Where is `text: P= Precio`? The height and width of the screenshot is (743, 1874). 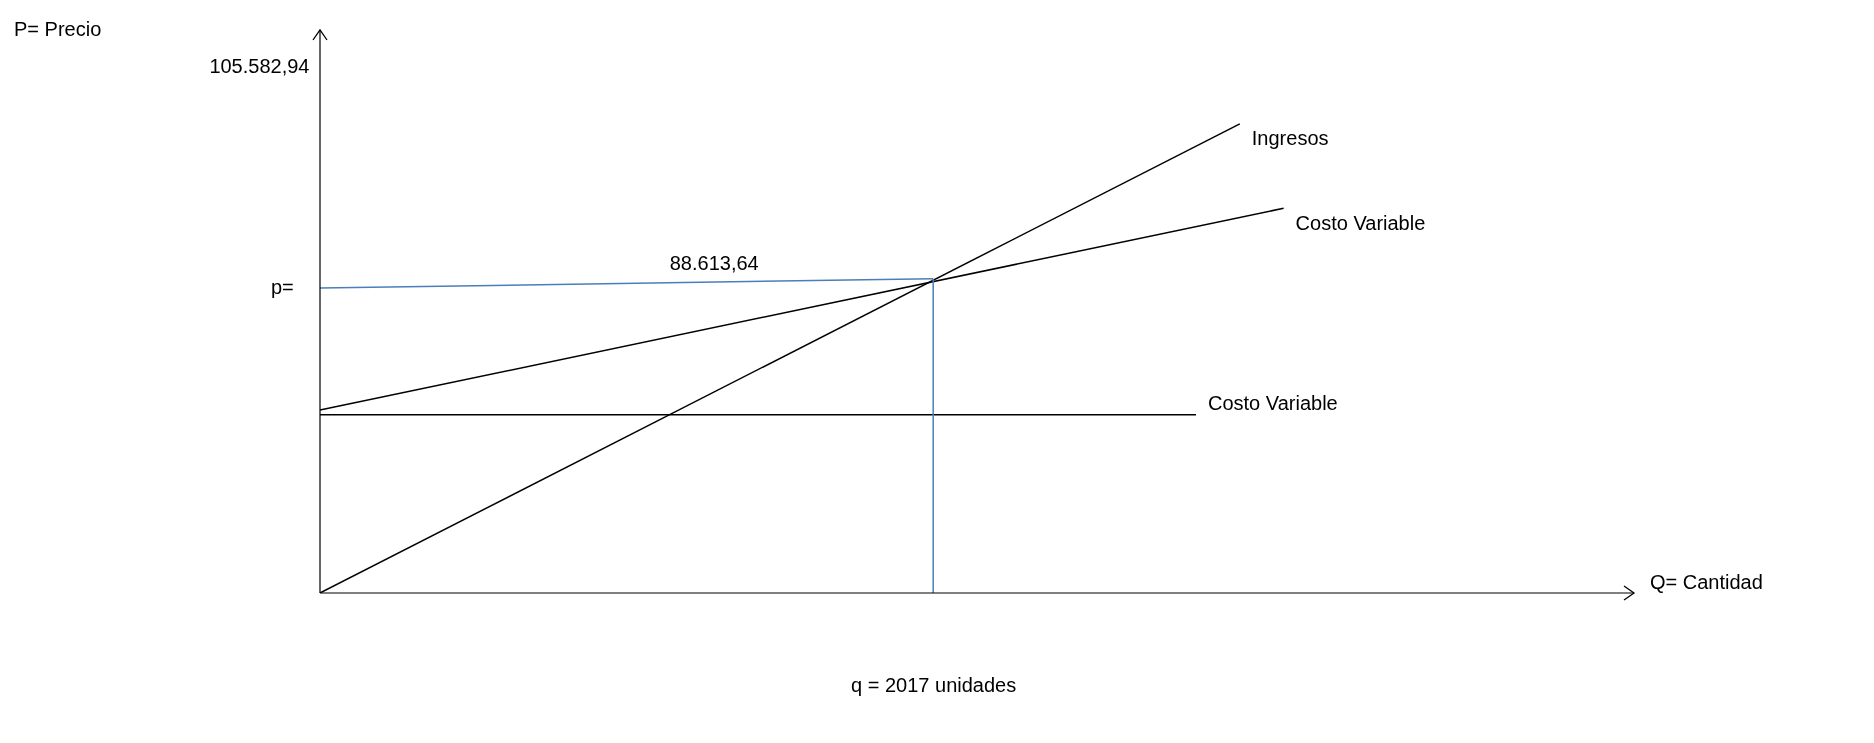
text: P= Precio is located at coordinates (58, 28).